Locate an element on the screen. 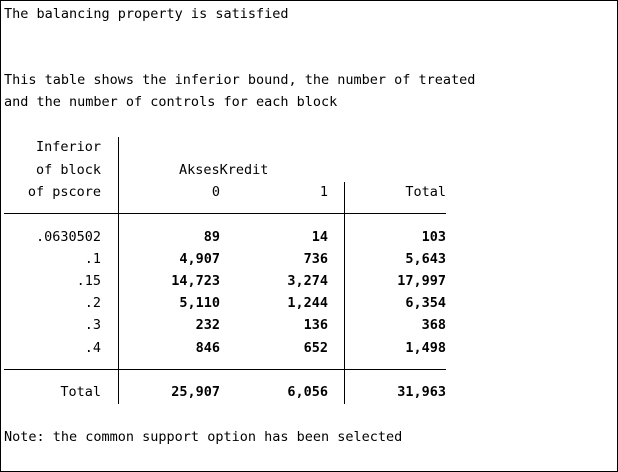  cell-control: 4,907 is located at coordinates (199, 259).